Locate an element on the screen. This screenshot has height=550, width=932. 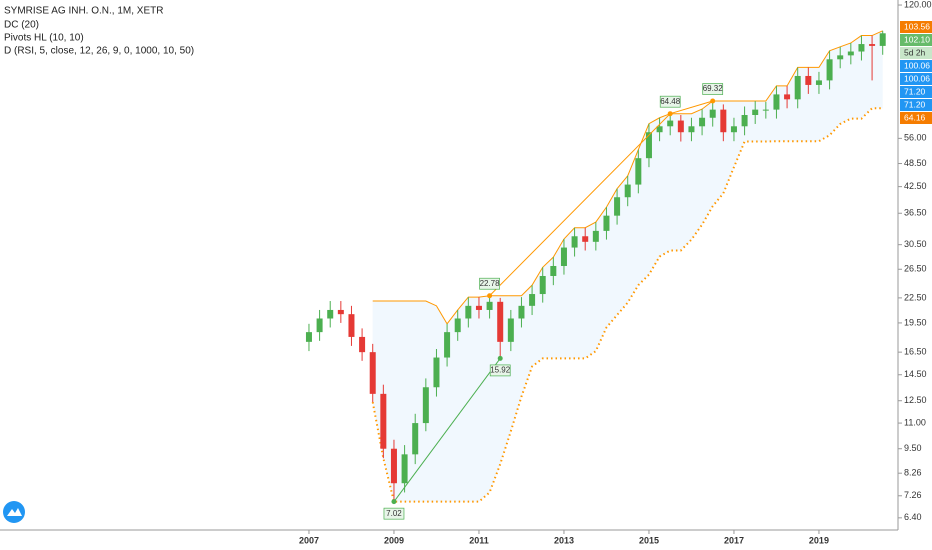
x-tick-label: 2007 is located at coordinates (309, 540).